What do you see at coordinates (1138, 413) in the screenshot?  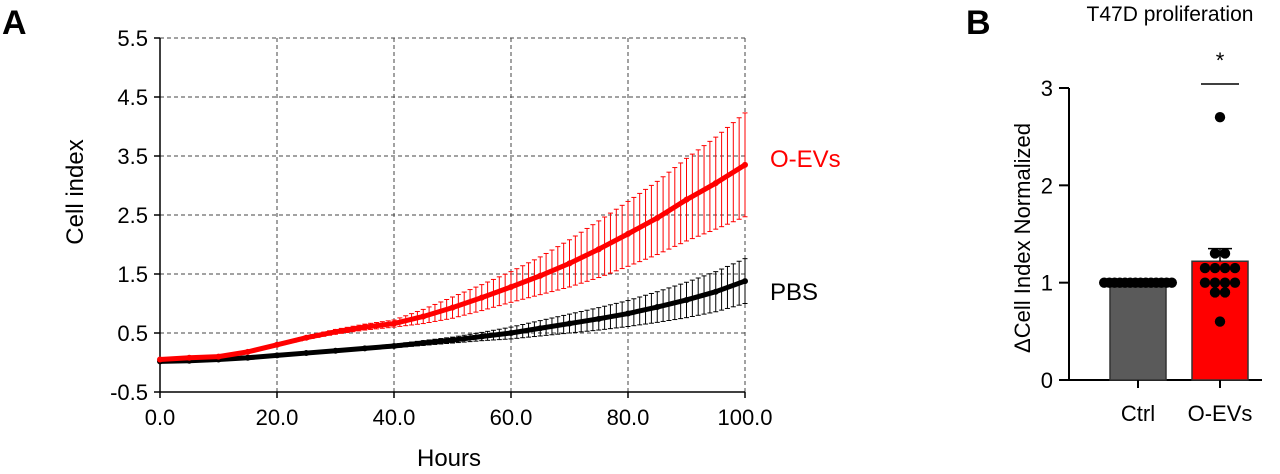 I see `x-tick-label: Ctrl` at bounding box center [1138, 413].